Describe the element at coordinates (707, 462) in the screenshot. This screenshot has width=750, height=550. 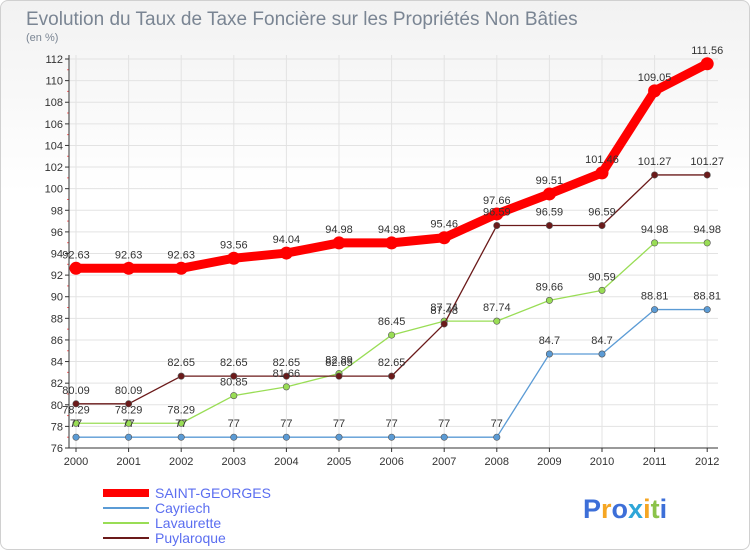
I see `x-tick-label: 2012` at that location.